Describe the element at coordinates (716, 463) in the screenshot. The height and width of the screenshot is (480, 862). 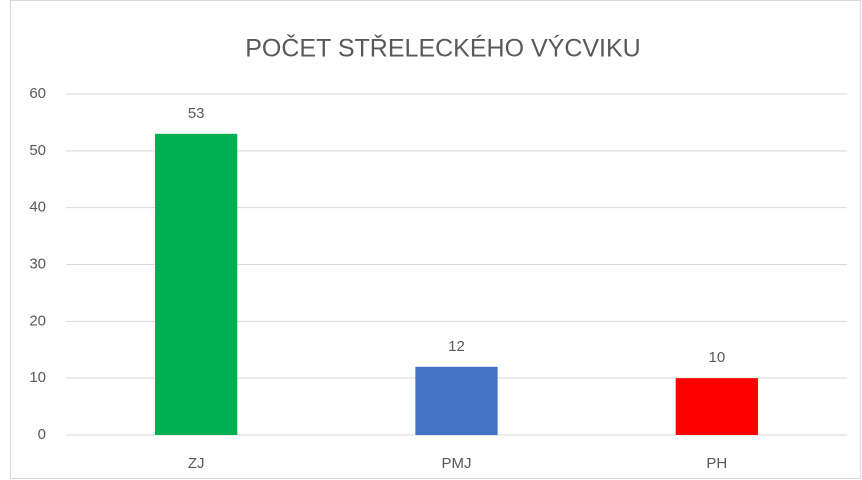
I see `x-tick-label: PH` at that location.